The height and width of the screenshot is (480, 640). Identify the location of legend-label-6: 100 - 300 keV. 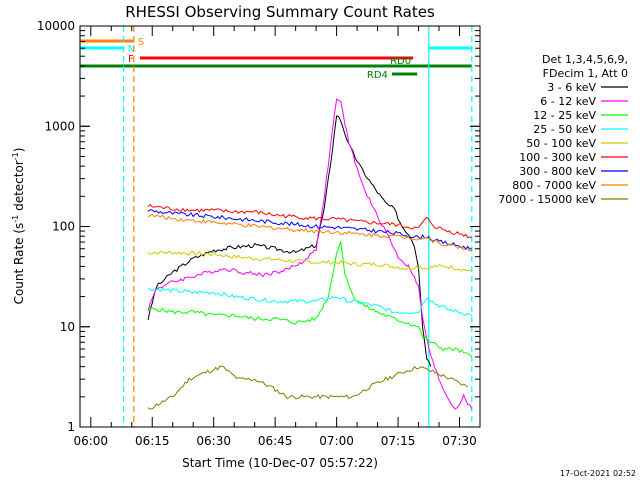
(557, 157).